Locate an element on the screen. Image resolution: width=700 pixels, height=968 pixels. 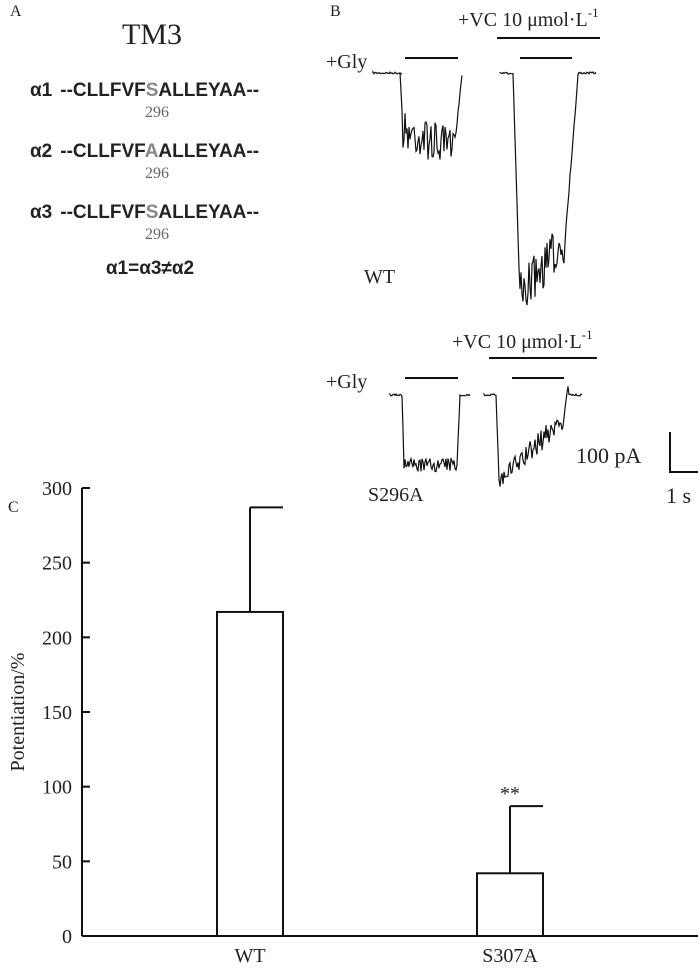
scale-current: 100 pA is located at coordinates (609, 455).